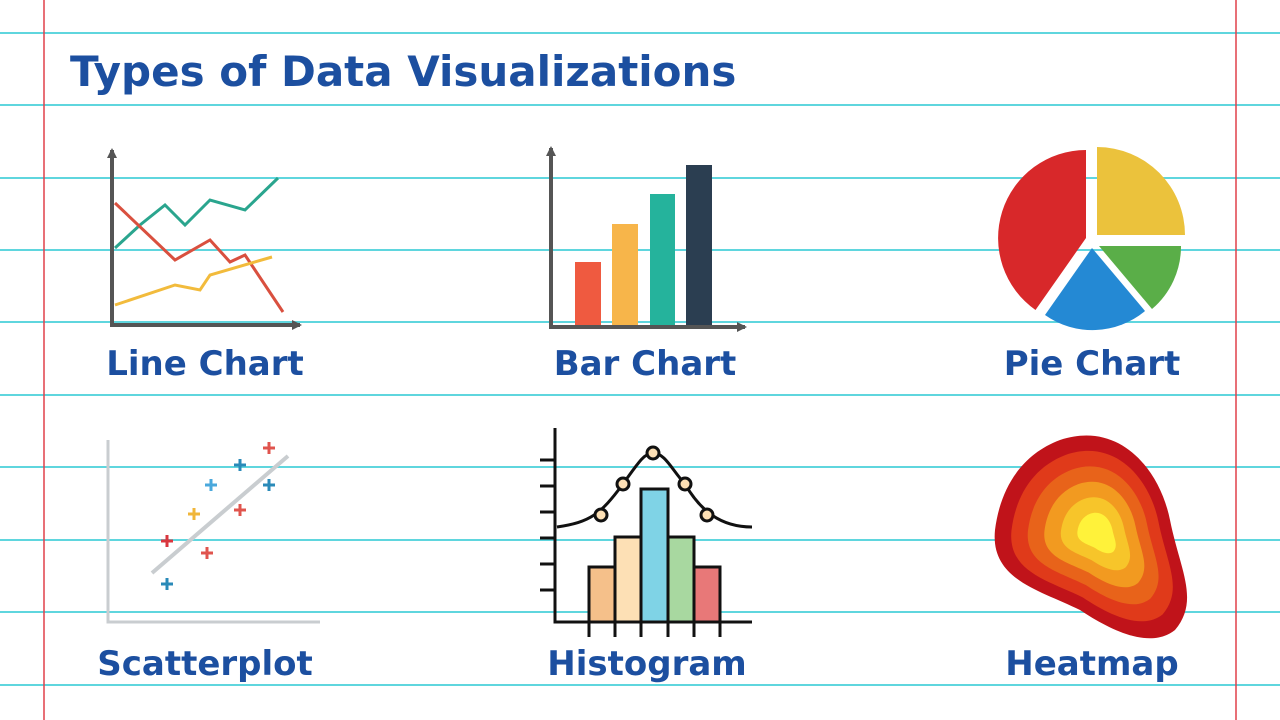 This screenshot has width=1280, height=720. I want to click on item-label: Histogram, so click(646, 664).